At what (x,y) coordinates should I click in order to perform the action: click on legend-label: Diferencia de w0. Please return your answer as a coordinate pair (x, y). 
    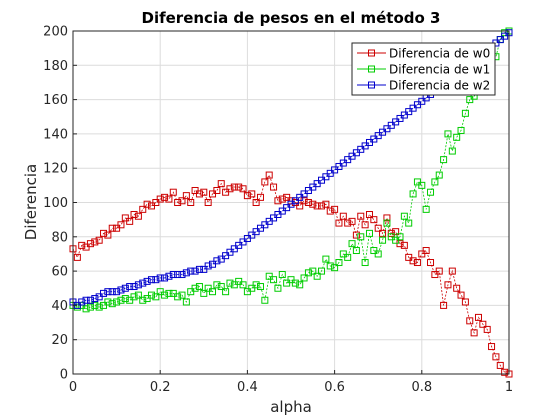
    Looking at the image, I should click on (439, 54).